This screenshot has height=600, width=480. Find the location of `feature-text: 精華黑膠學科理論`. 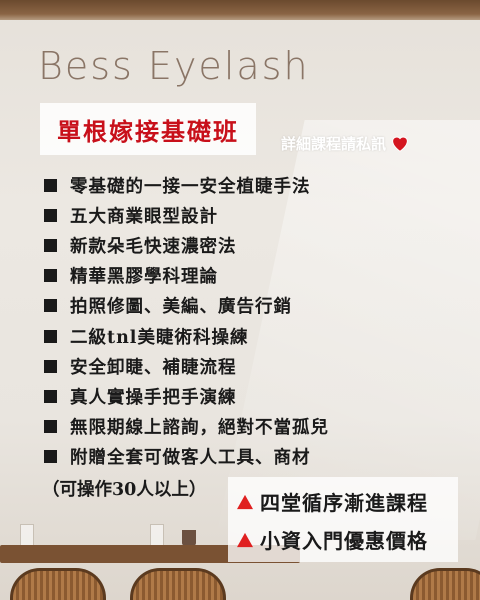

feature-text: 精華黑膠學科理論 is located at coordinates (144, 277).